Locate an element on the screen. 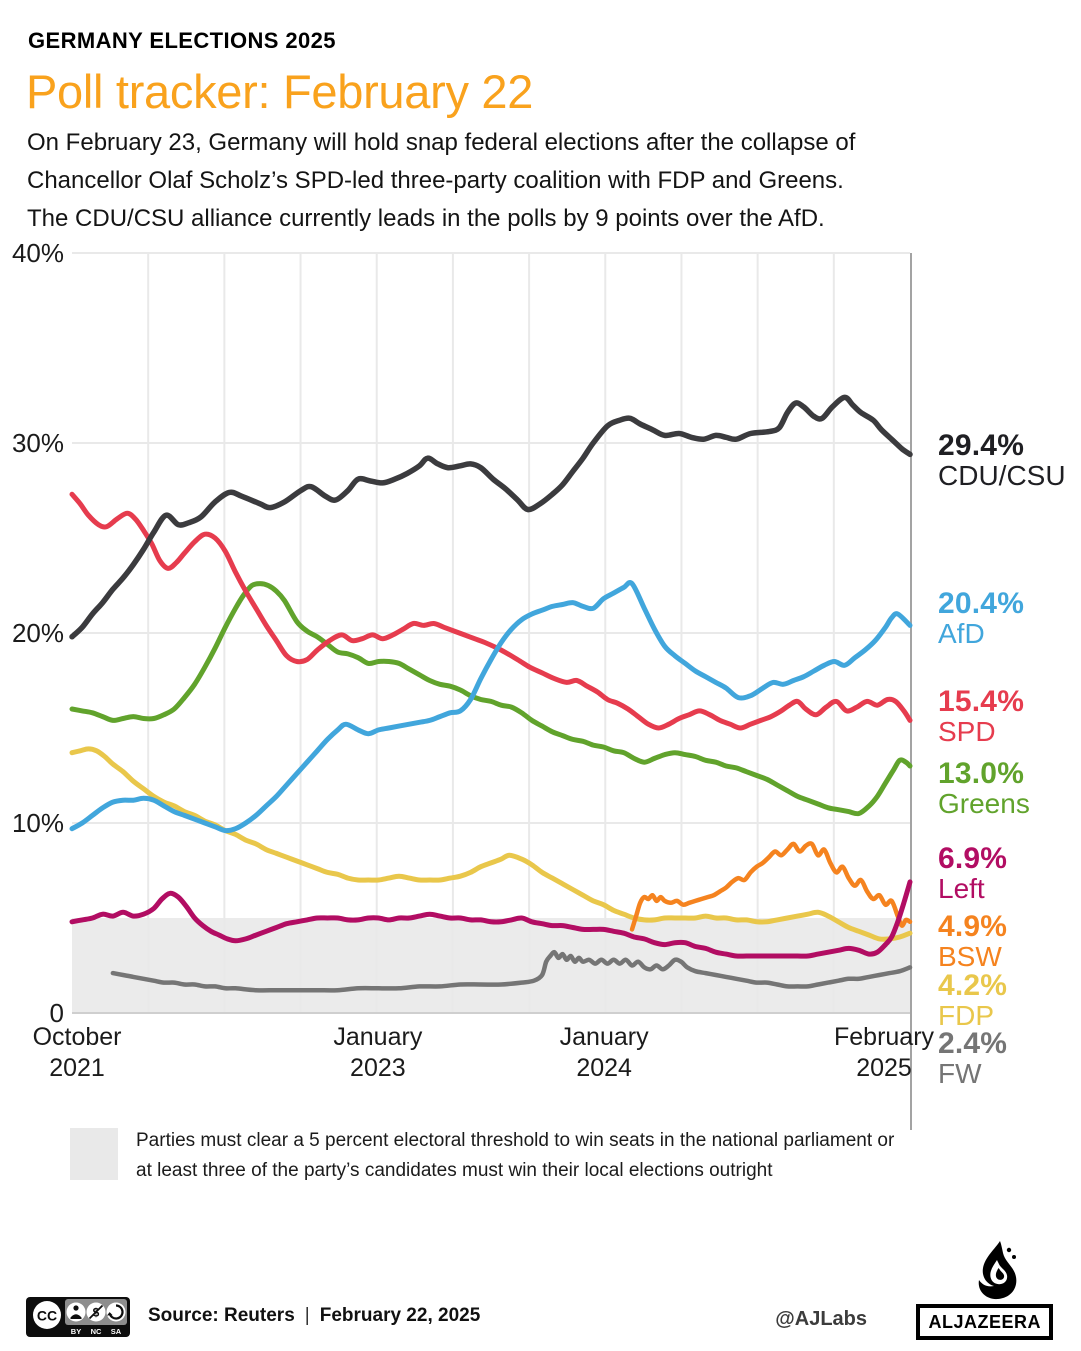 The height and width of the screenshot is (1351, 1081). label-cdu-csu: 29.4% CDU/CSU is located at coordinates (1002, 460).